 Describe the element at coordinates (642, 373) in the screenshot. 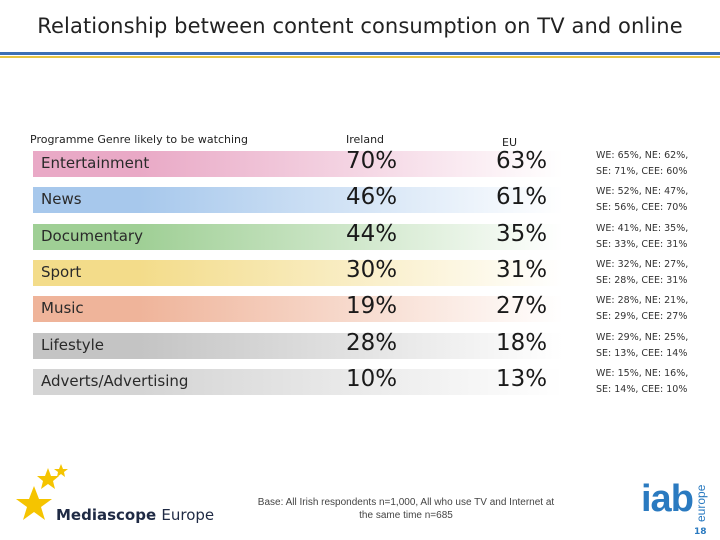

I see `region-breakdown-line1: WE: 15%, NE: 16%,` at that location.